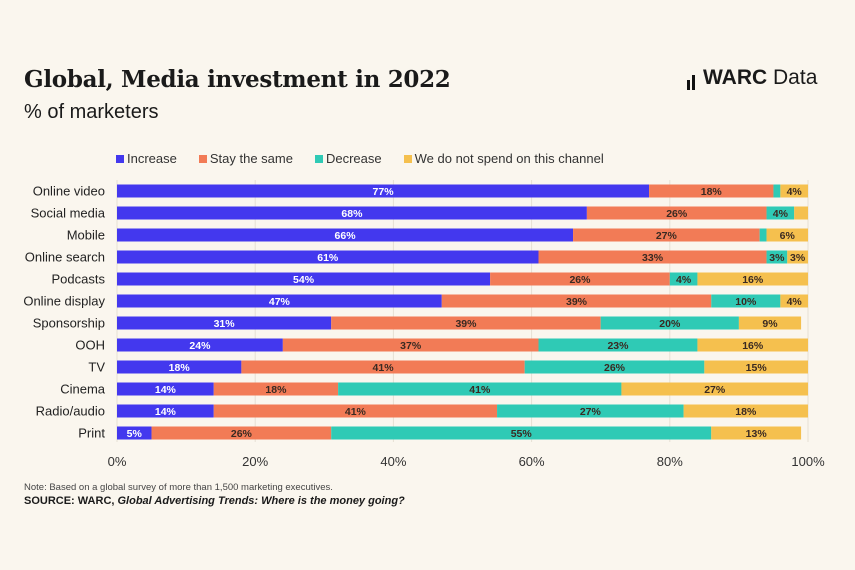  Describe the element at coordinates (251, 158) in the screenshot. I see `legend-label: Stay the same` at that location.